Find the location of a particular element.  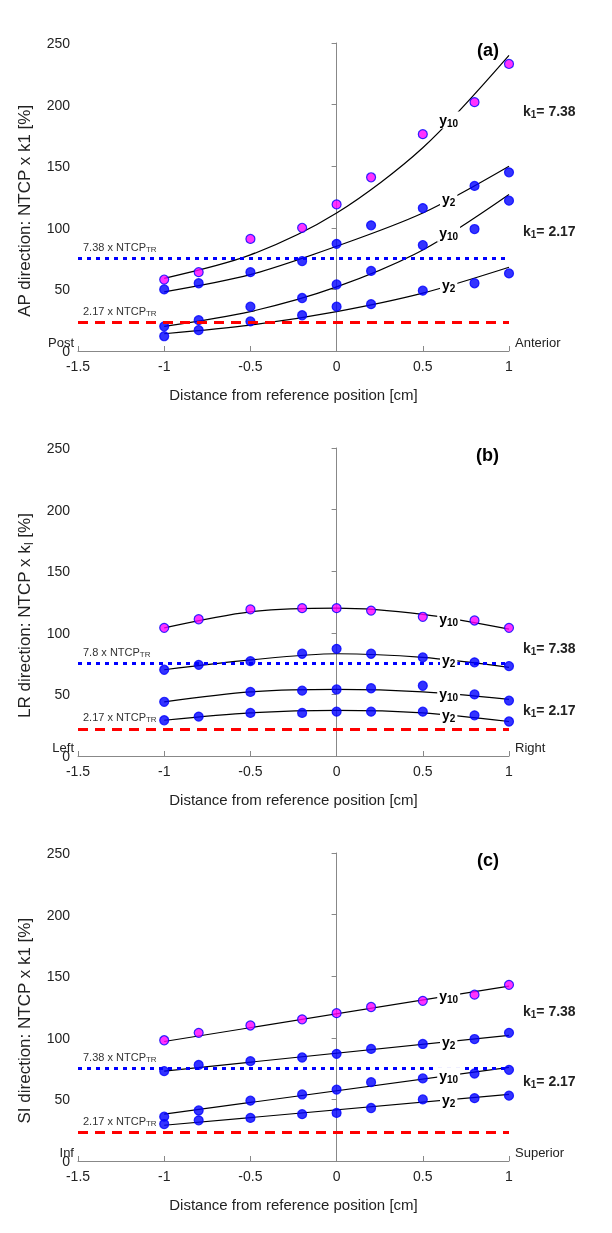

text: Right is located at coordinates (530, 747).